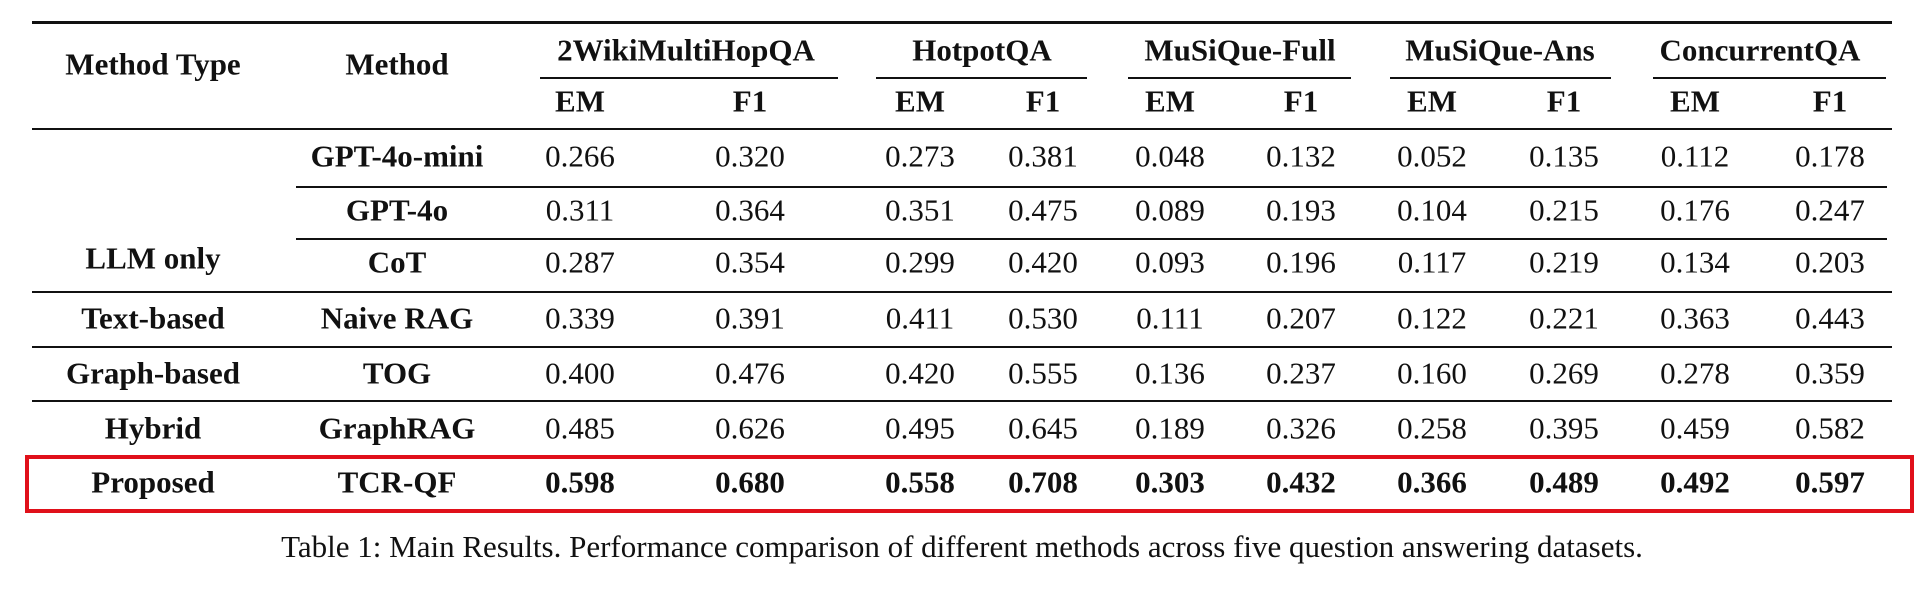  Describe the element at coordinates (153, 64) in the screenshot. I see `header-method-type: Method Type` at that location.